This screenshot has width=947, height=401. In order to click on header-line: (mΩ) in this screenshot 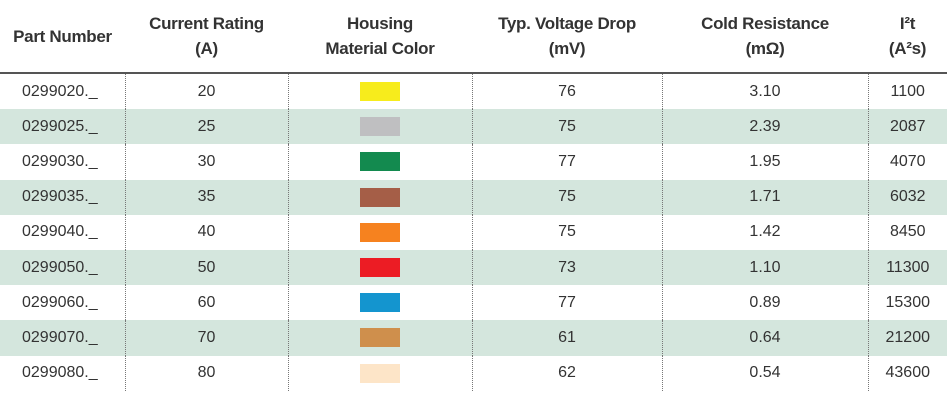, I will do `click(765, 48)`.